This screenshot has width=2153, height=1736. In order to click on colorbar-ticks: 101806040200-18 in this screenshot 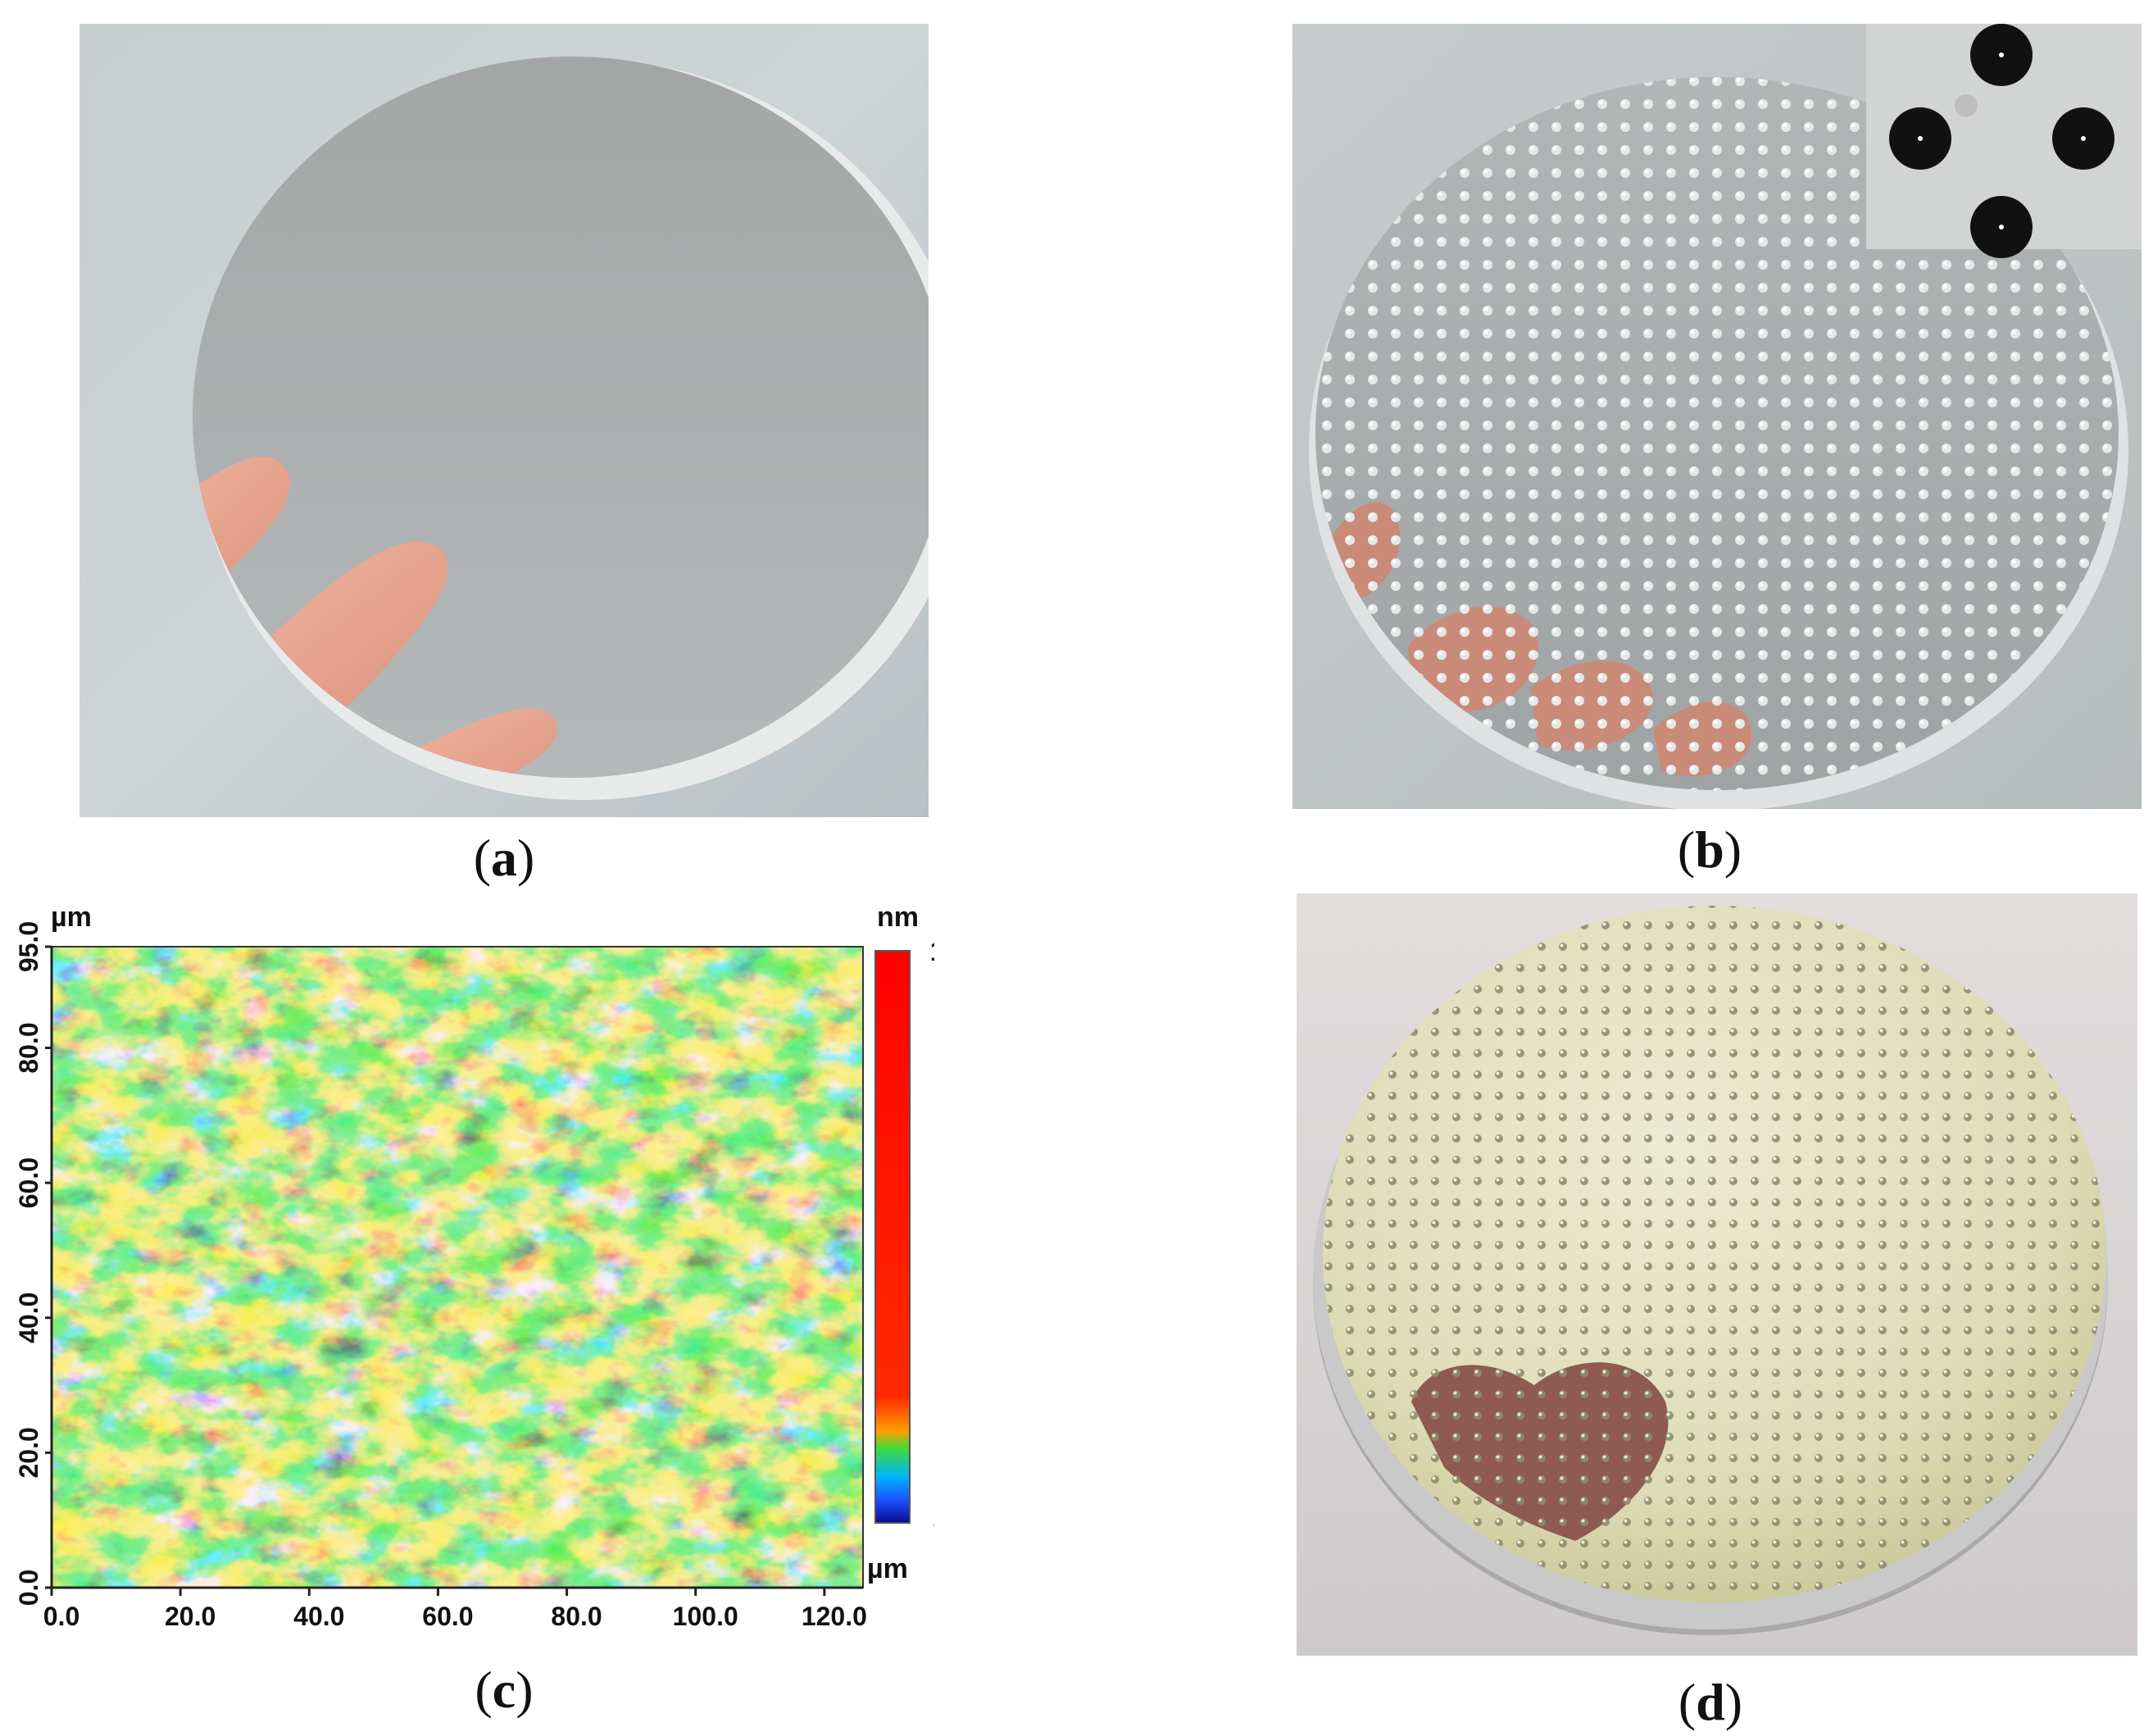, I will do `click(932, 1237)`.